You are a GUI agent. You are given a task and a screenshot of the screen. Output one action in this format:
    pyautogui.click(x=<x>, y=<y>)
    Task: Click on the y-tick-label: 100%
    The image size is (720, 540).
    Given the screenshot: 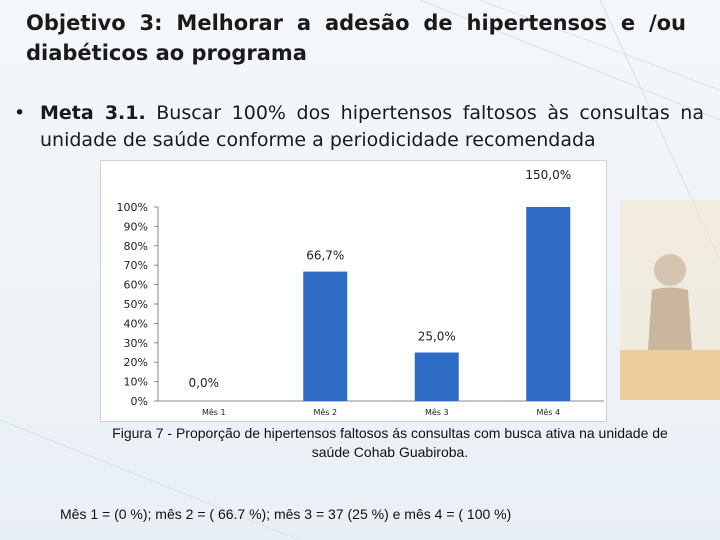 What is the action you would take?
    pyautogui.click(x=132, y=207)
    